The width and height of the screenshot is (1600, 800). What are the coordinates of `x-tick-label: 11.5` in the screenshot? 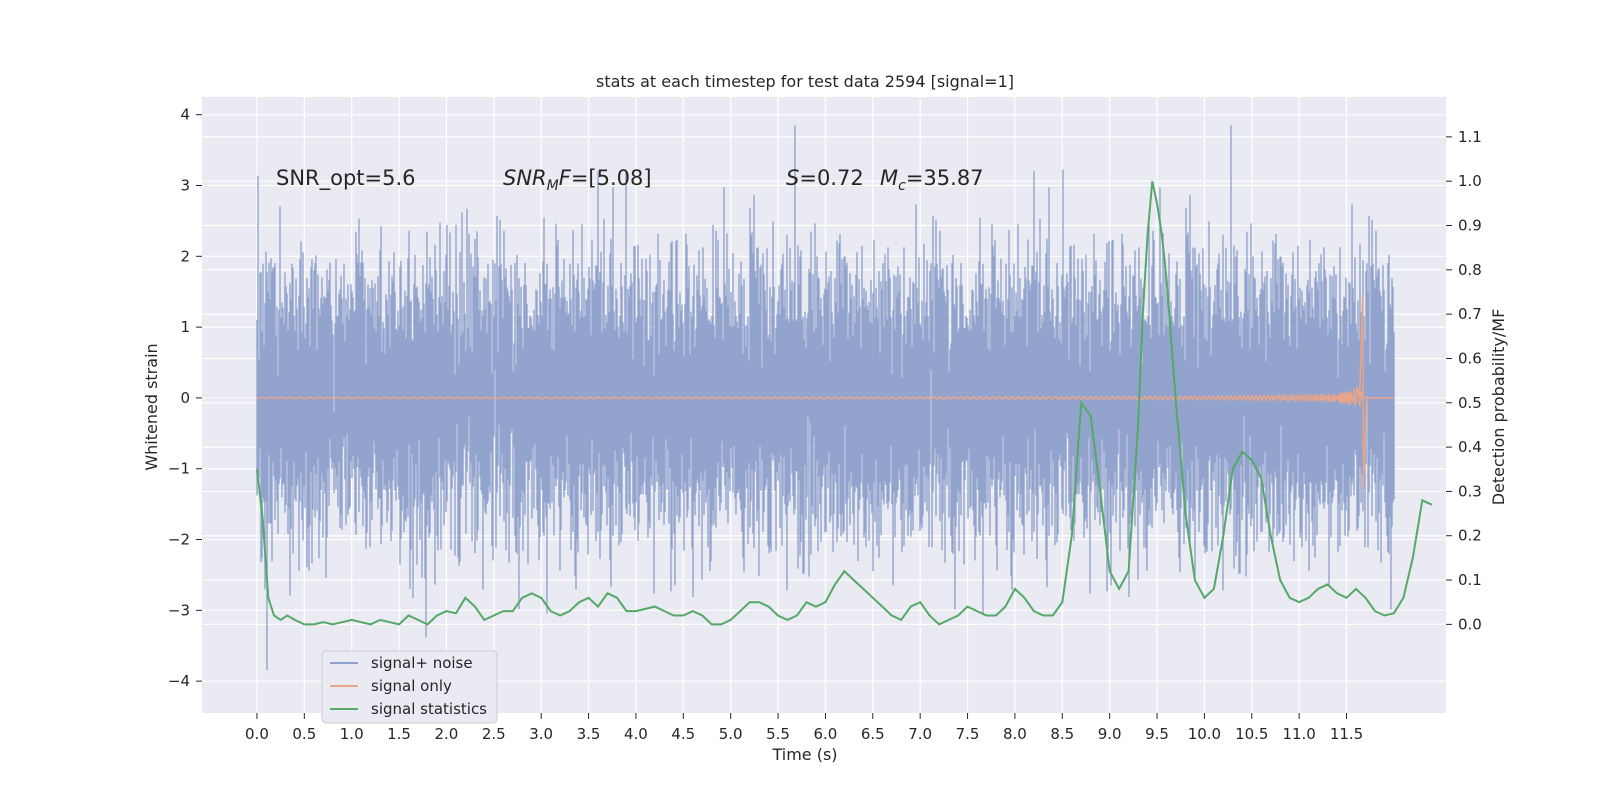 It's located at (1346, 734).